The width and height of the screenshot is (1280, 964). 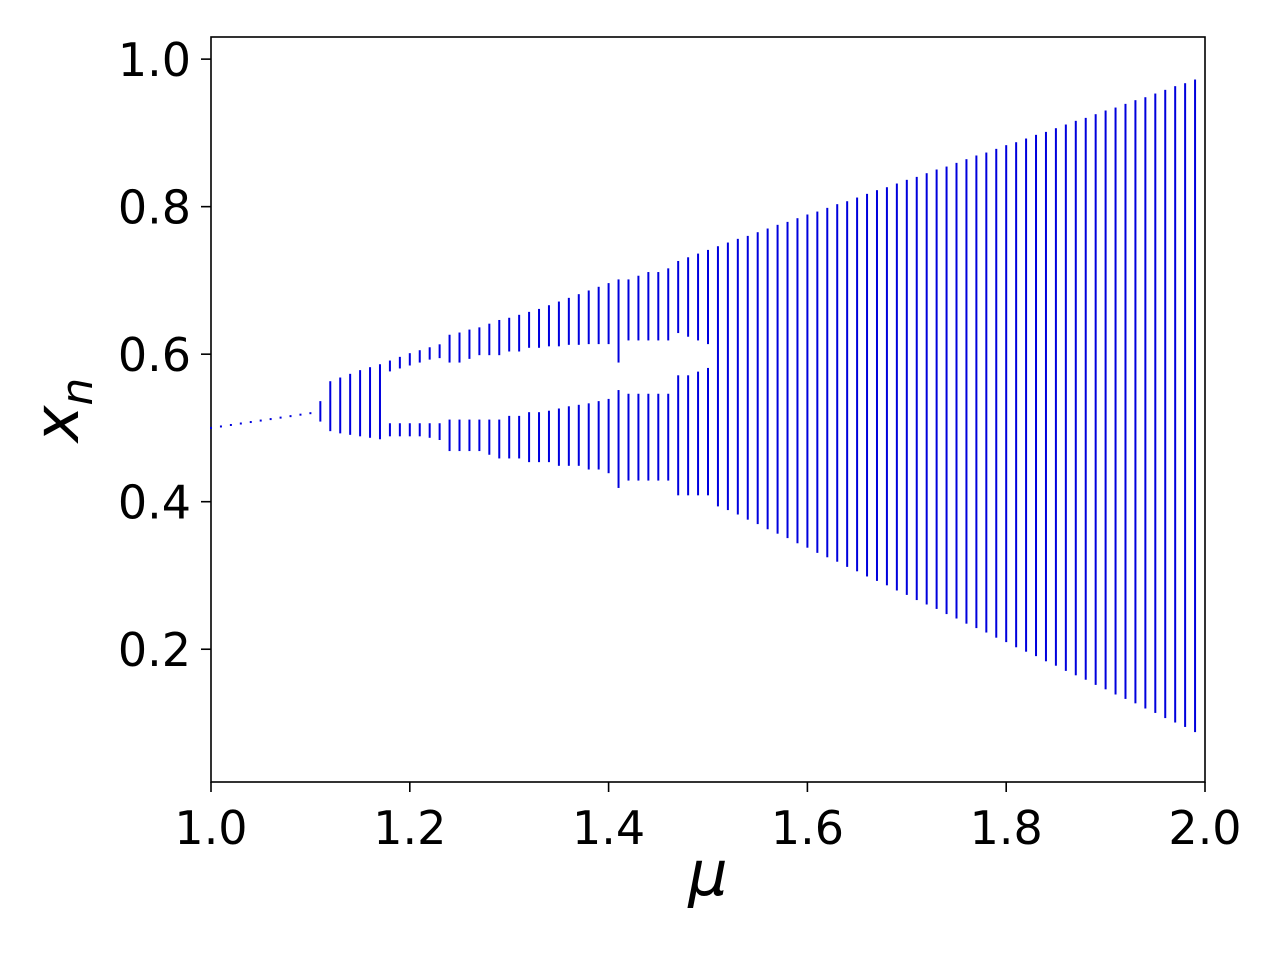 I want to click on x-tick-label: 1.0, so click(x=210, y=828).